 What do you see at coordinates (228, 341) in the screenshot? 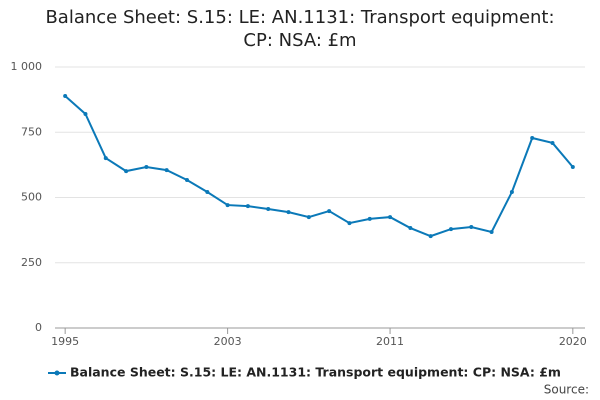
I see `x-tick-label: 2003` at bounding box center [228, 341].